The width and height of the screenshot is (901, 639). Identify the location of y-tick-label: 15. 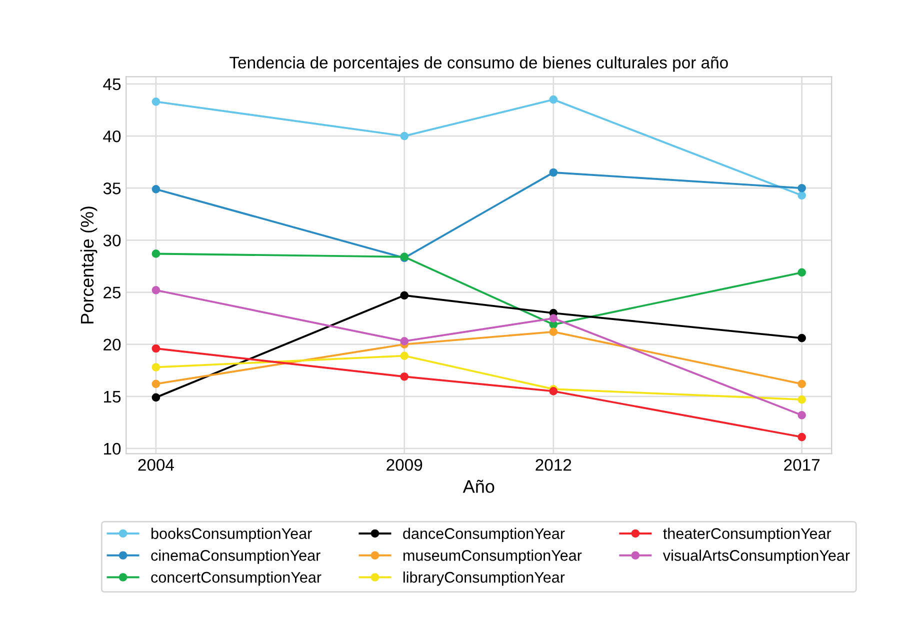
(112, 396).